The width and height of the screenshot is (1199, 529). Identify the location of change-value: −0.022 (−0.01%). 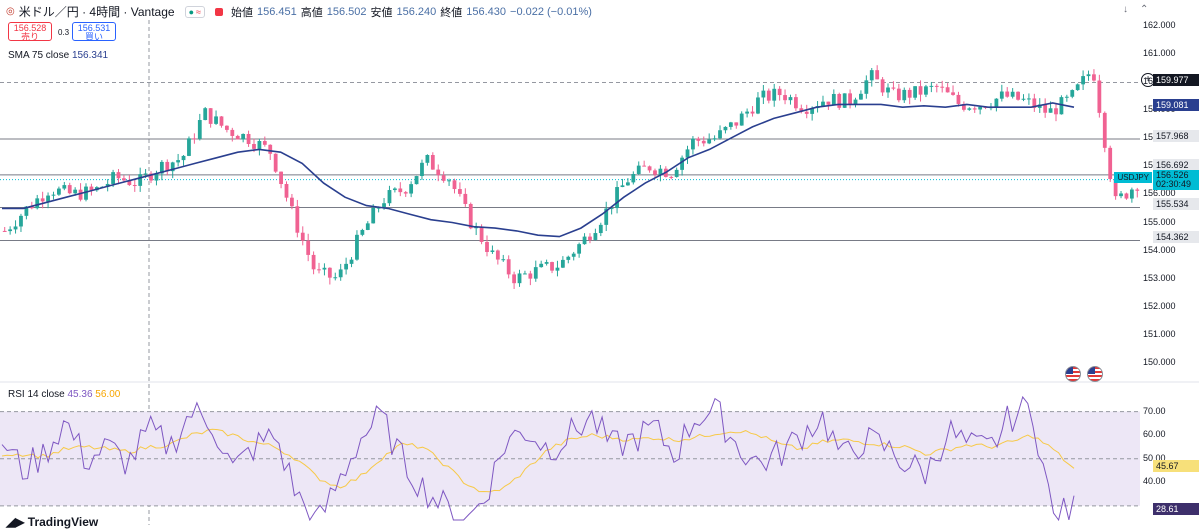
(551, 11).